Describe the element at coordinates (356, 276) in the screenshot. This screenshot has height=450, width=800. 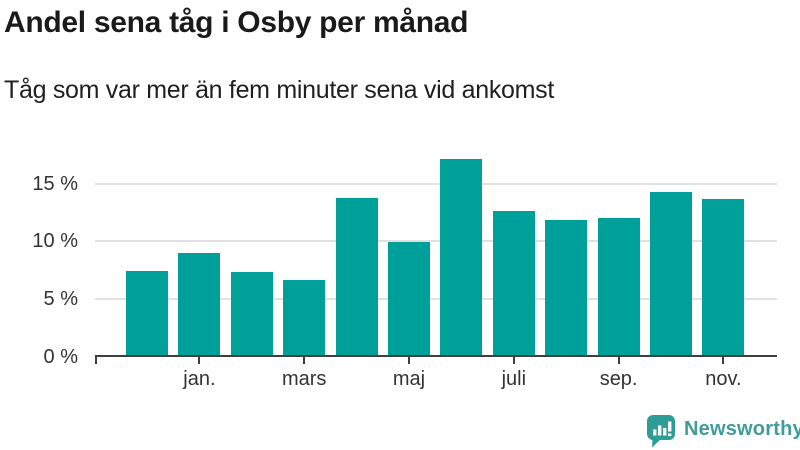
I see `bar-apr` at that location.